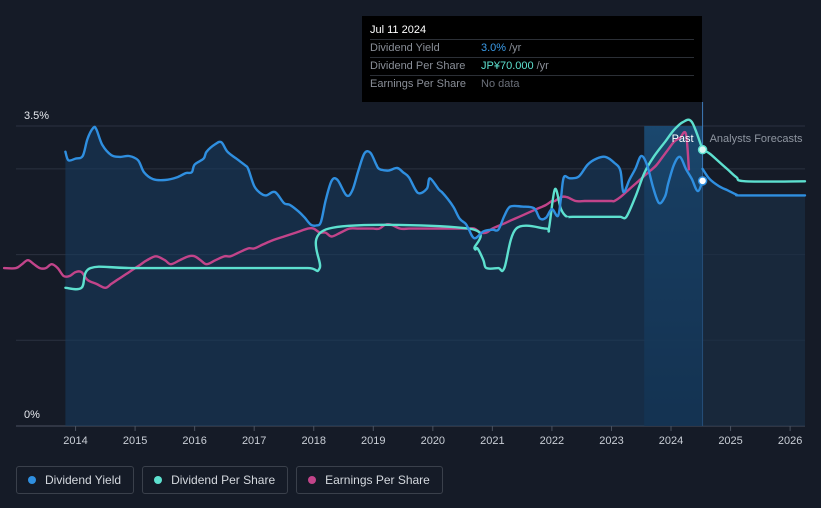 This screenshot has width=821, height=508. What do you see at coordinates (373, 441) in the screenshot?
I see `x-tick-label: 2019` at bounding box center [373, 441].